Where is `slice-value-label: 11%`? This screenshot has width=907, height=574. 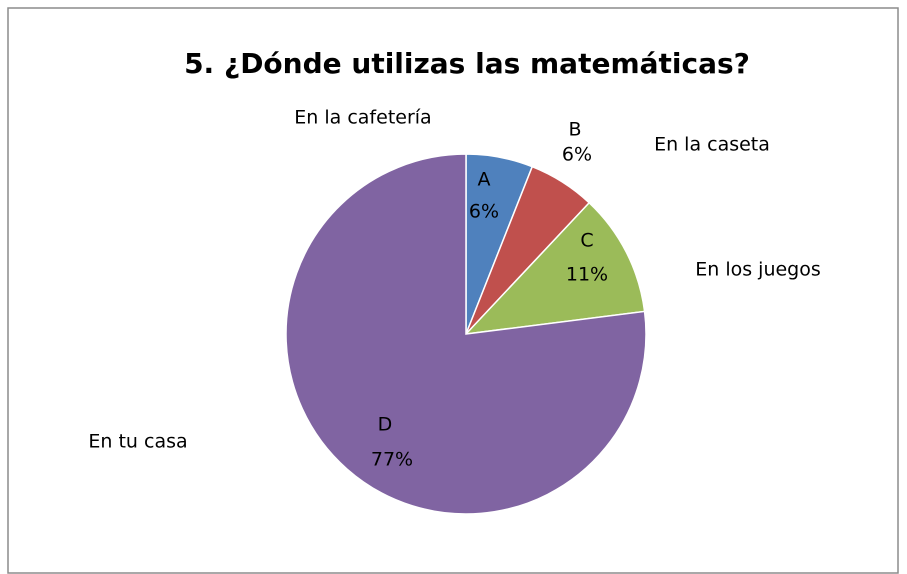
slice-value-label: 11% is located at coordinates (587, 275).